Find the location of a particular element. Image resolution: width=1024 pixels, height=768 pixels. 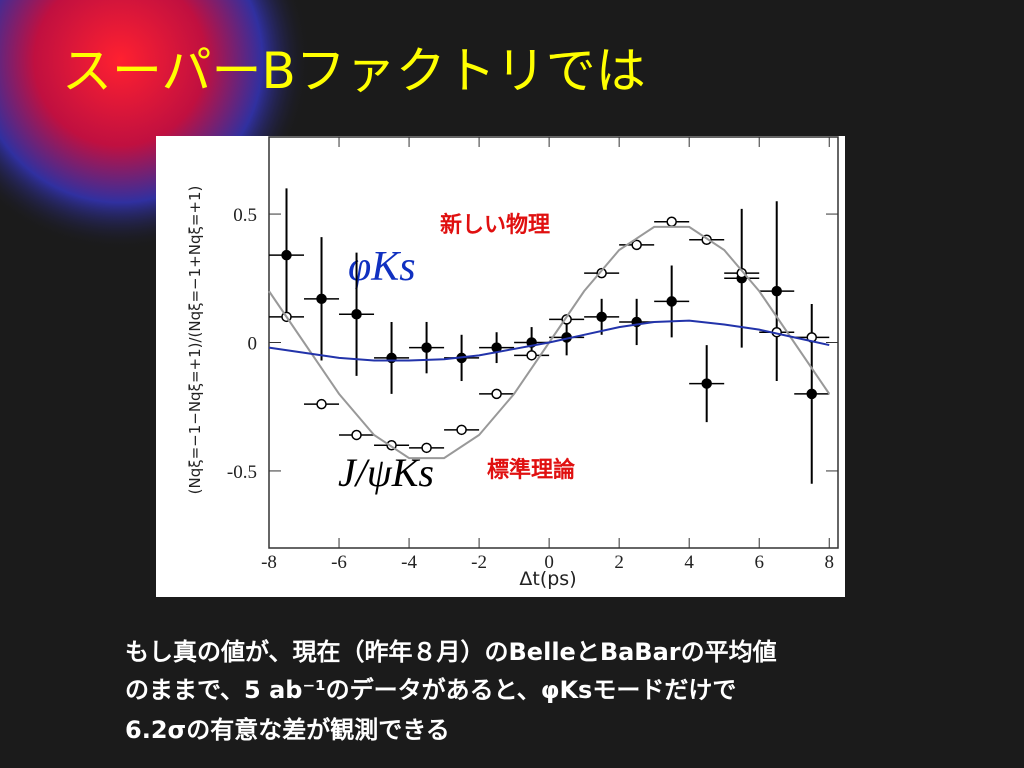

x-tick-label: 0 is located at coordinates (549, 562).